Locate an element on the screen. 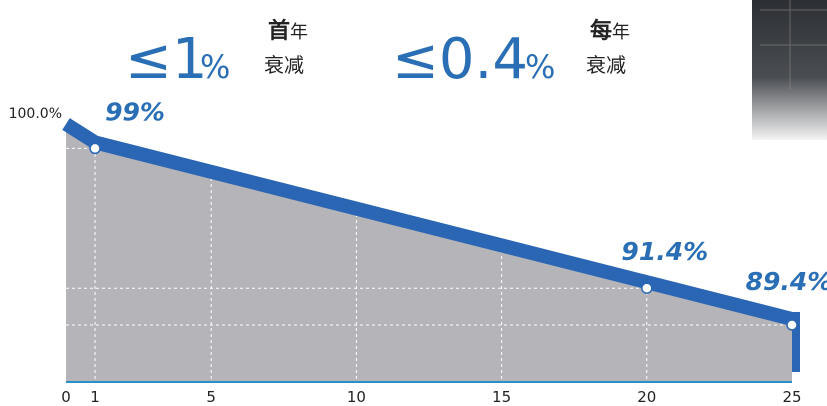 The height and width of the screenshot is (406, 827). label-strong: 每 is located at coordinates (601, 31).